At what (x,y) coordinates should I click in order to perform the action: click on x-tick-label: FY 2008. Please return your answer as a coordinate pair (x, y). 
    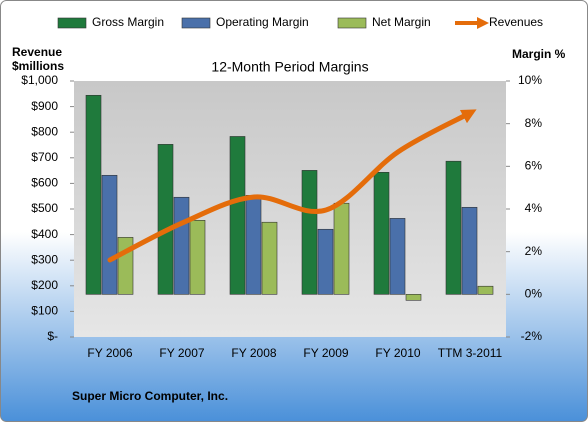
    Looking at the image, I should click on (253, 353).